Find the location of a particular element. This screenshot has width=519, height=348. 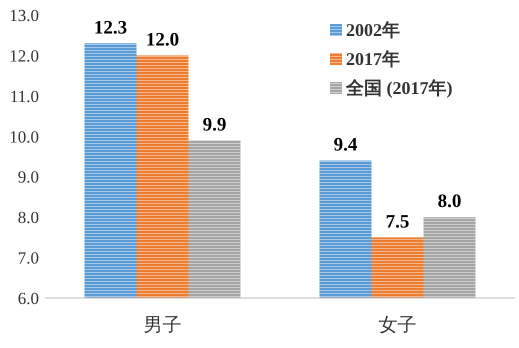

data-label: 12.3 is located at coordinates (111, 27).